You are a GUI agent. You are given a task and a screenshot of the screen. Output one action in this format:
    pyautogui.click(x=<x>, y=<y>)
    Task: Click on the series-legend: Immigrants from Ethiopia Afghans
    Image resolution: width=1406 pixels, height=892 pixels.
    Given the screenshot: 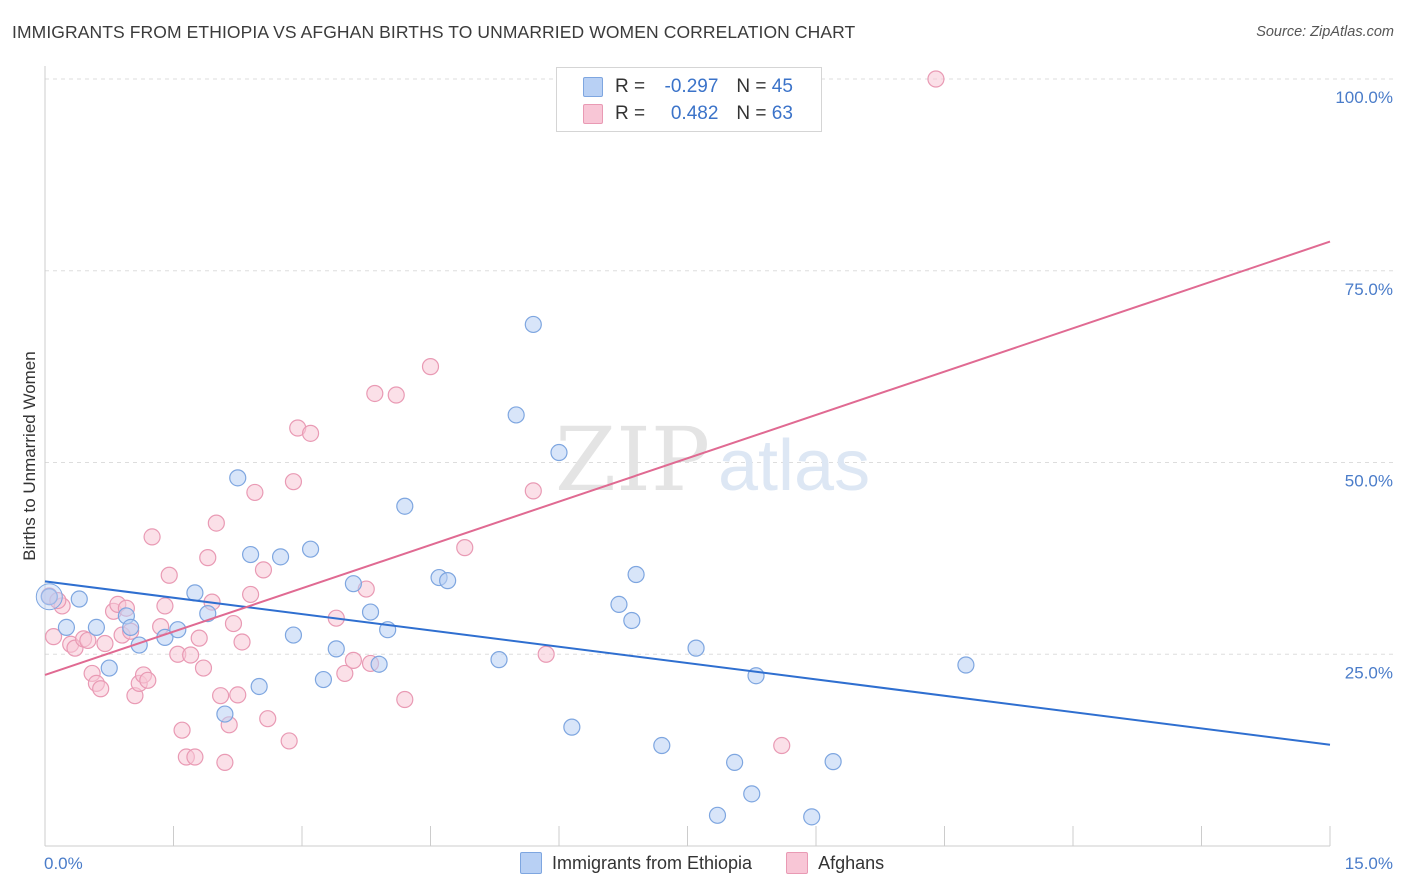 What is the action you would take?
    pyautogui.click(x=719, y=863)
    